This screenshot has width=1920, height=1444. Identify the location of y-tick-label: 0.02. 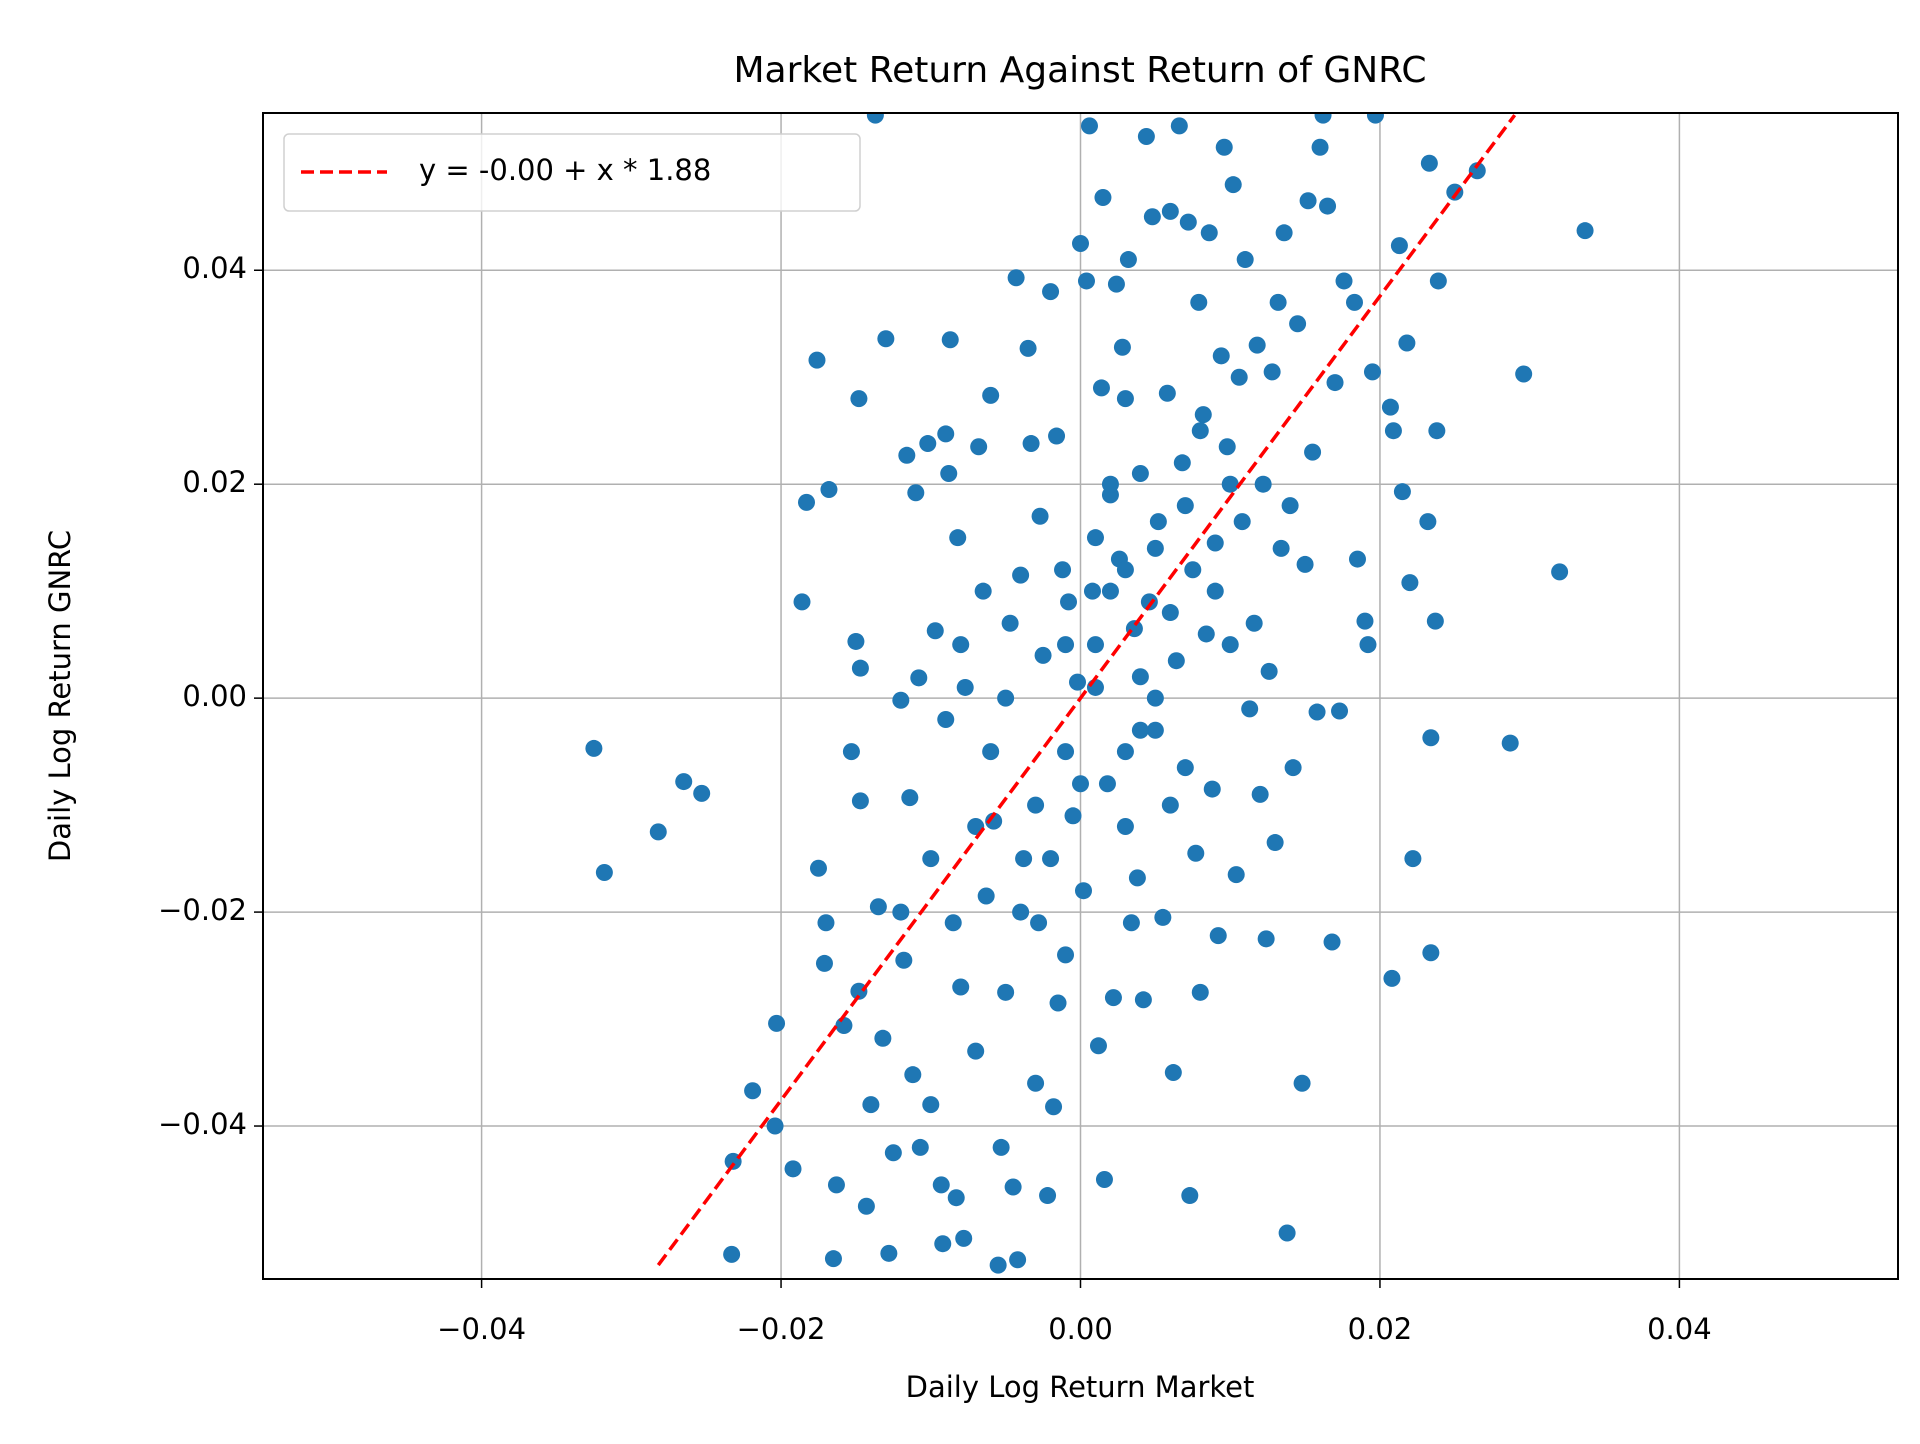
(214, 482).